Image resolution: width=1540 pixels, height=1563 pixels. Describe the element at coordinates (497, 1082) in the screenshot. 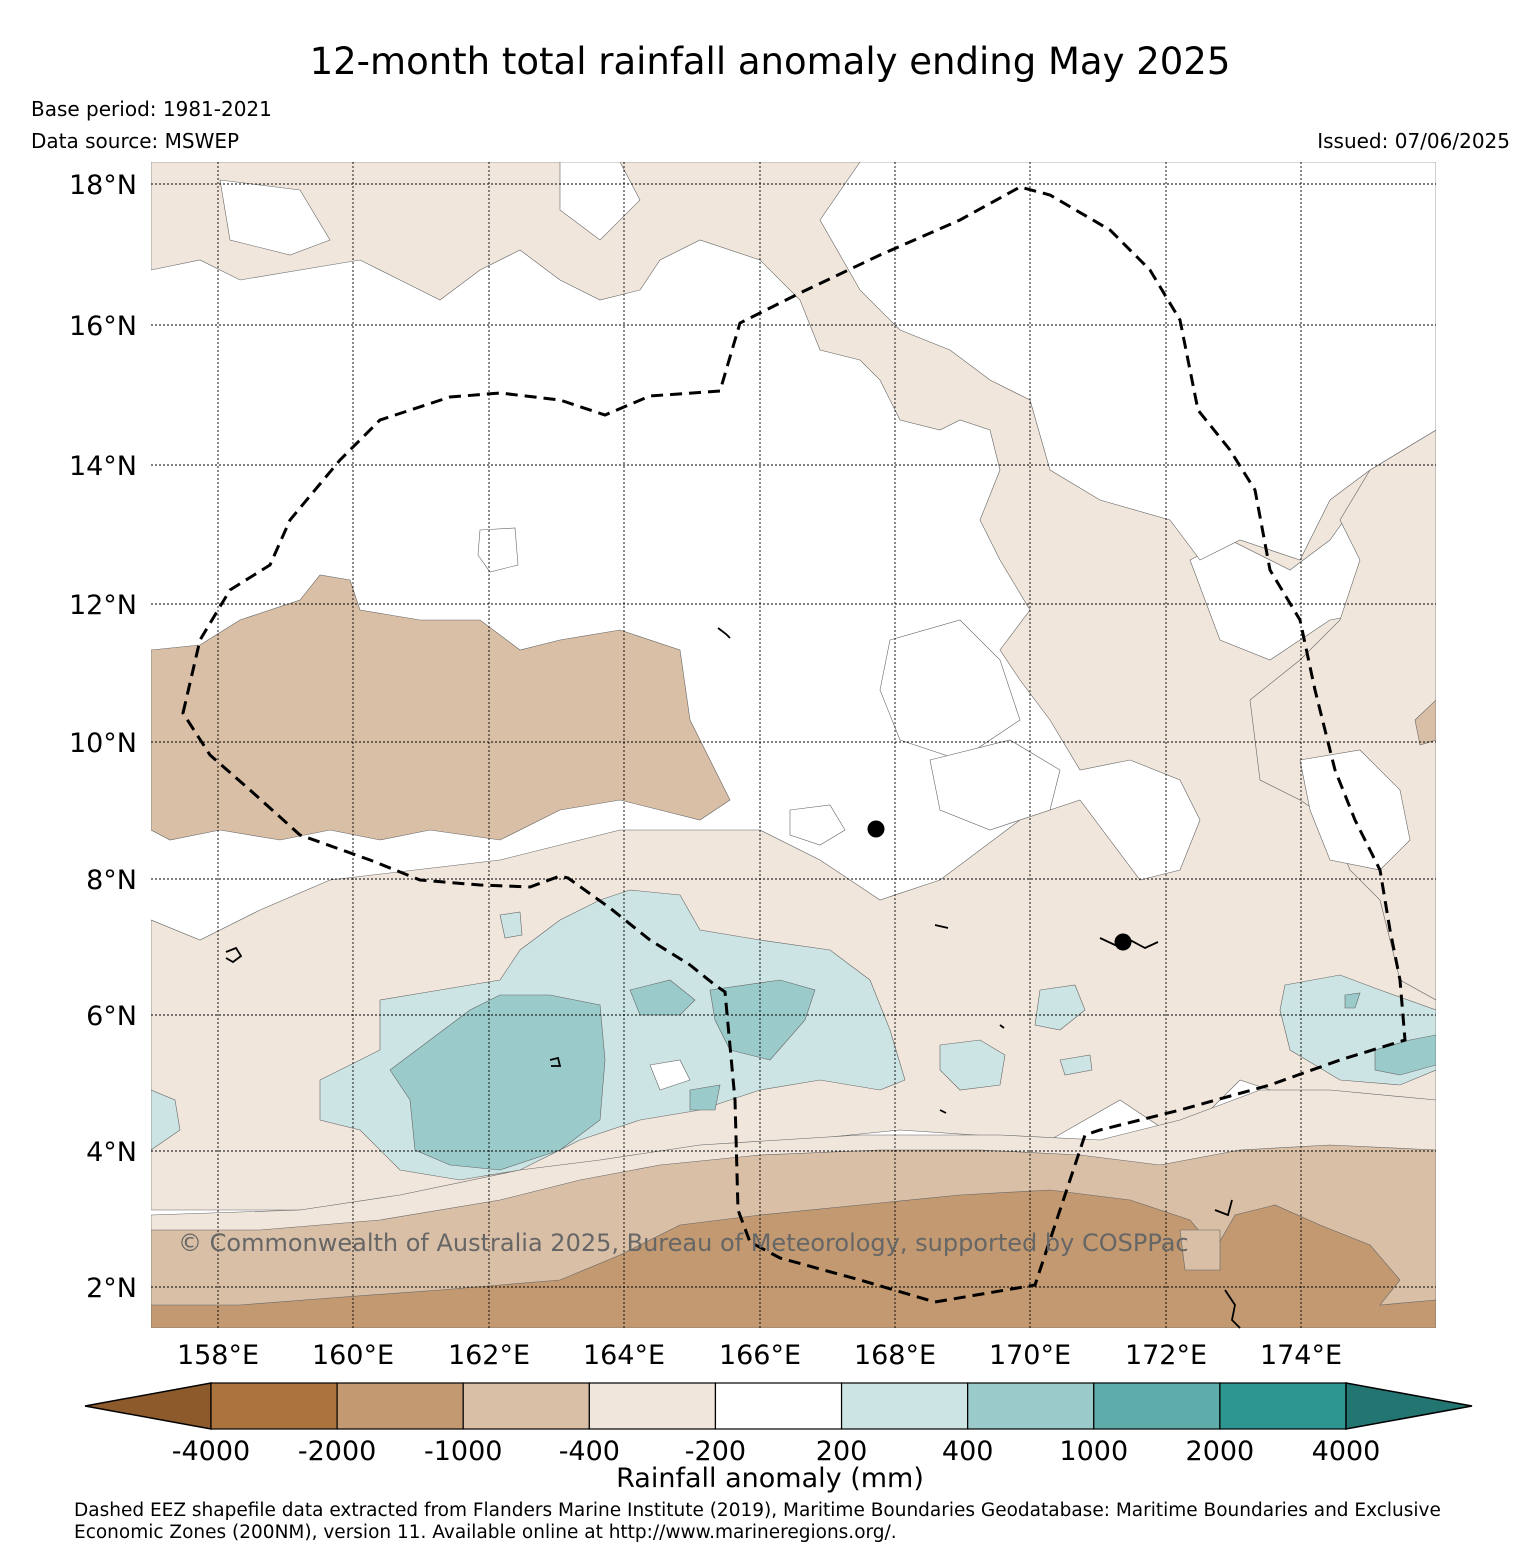

I see `anomaly-zone-teal-main` at that location.